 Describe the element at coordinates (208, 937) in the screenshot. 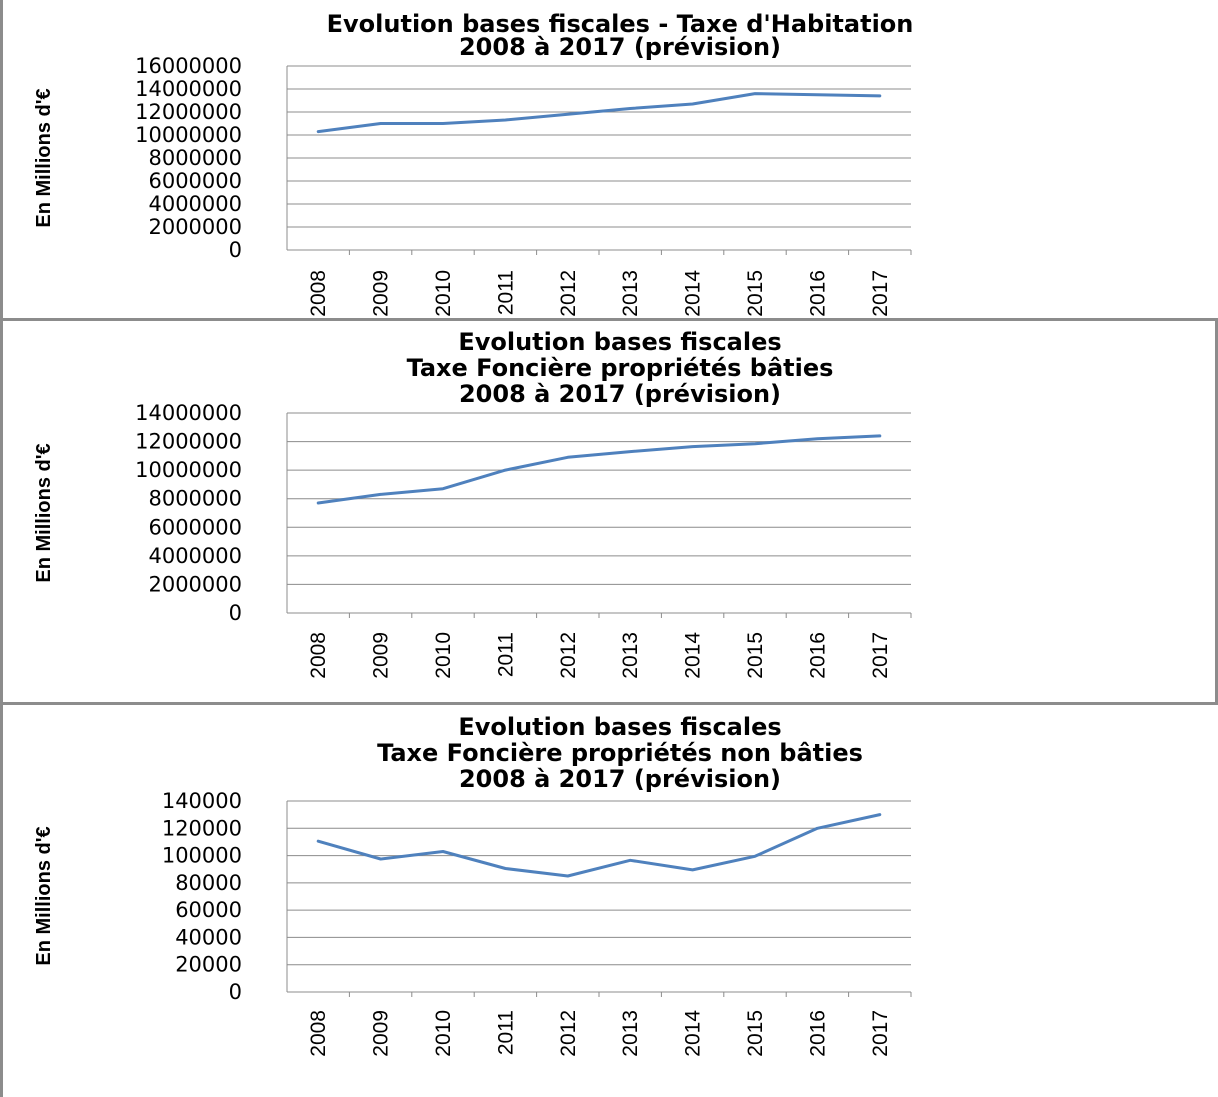

I see `y-tick-label: 40000` at that location.